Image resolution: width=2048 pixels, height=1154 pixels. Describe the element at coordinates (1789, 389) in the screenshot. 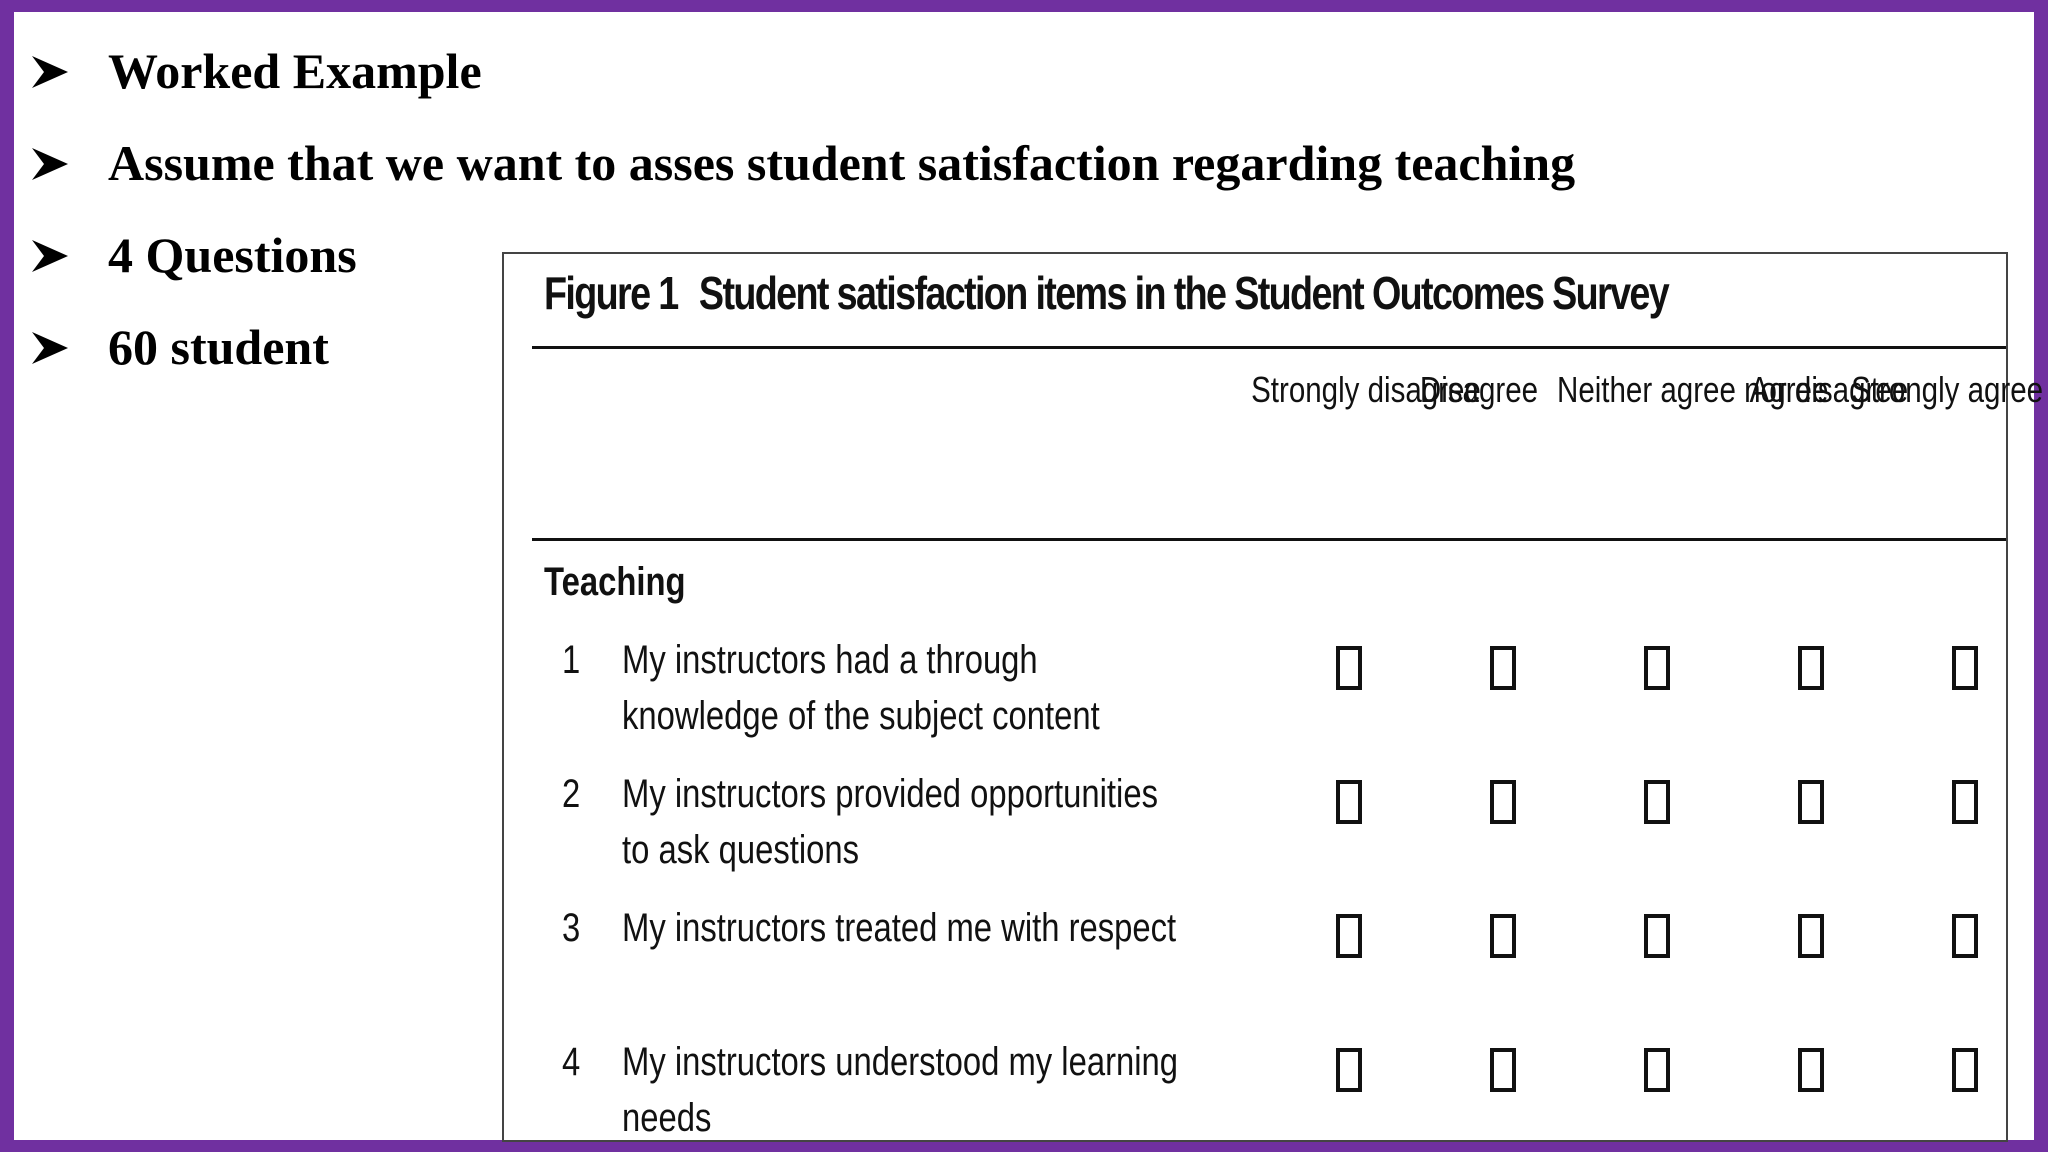

I see `column-header-agree: Agree` at that location.